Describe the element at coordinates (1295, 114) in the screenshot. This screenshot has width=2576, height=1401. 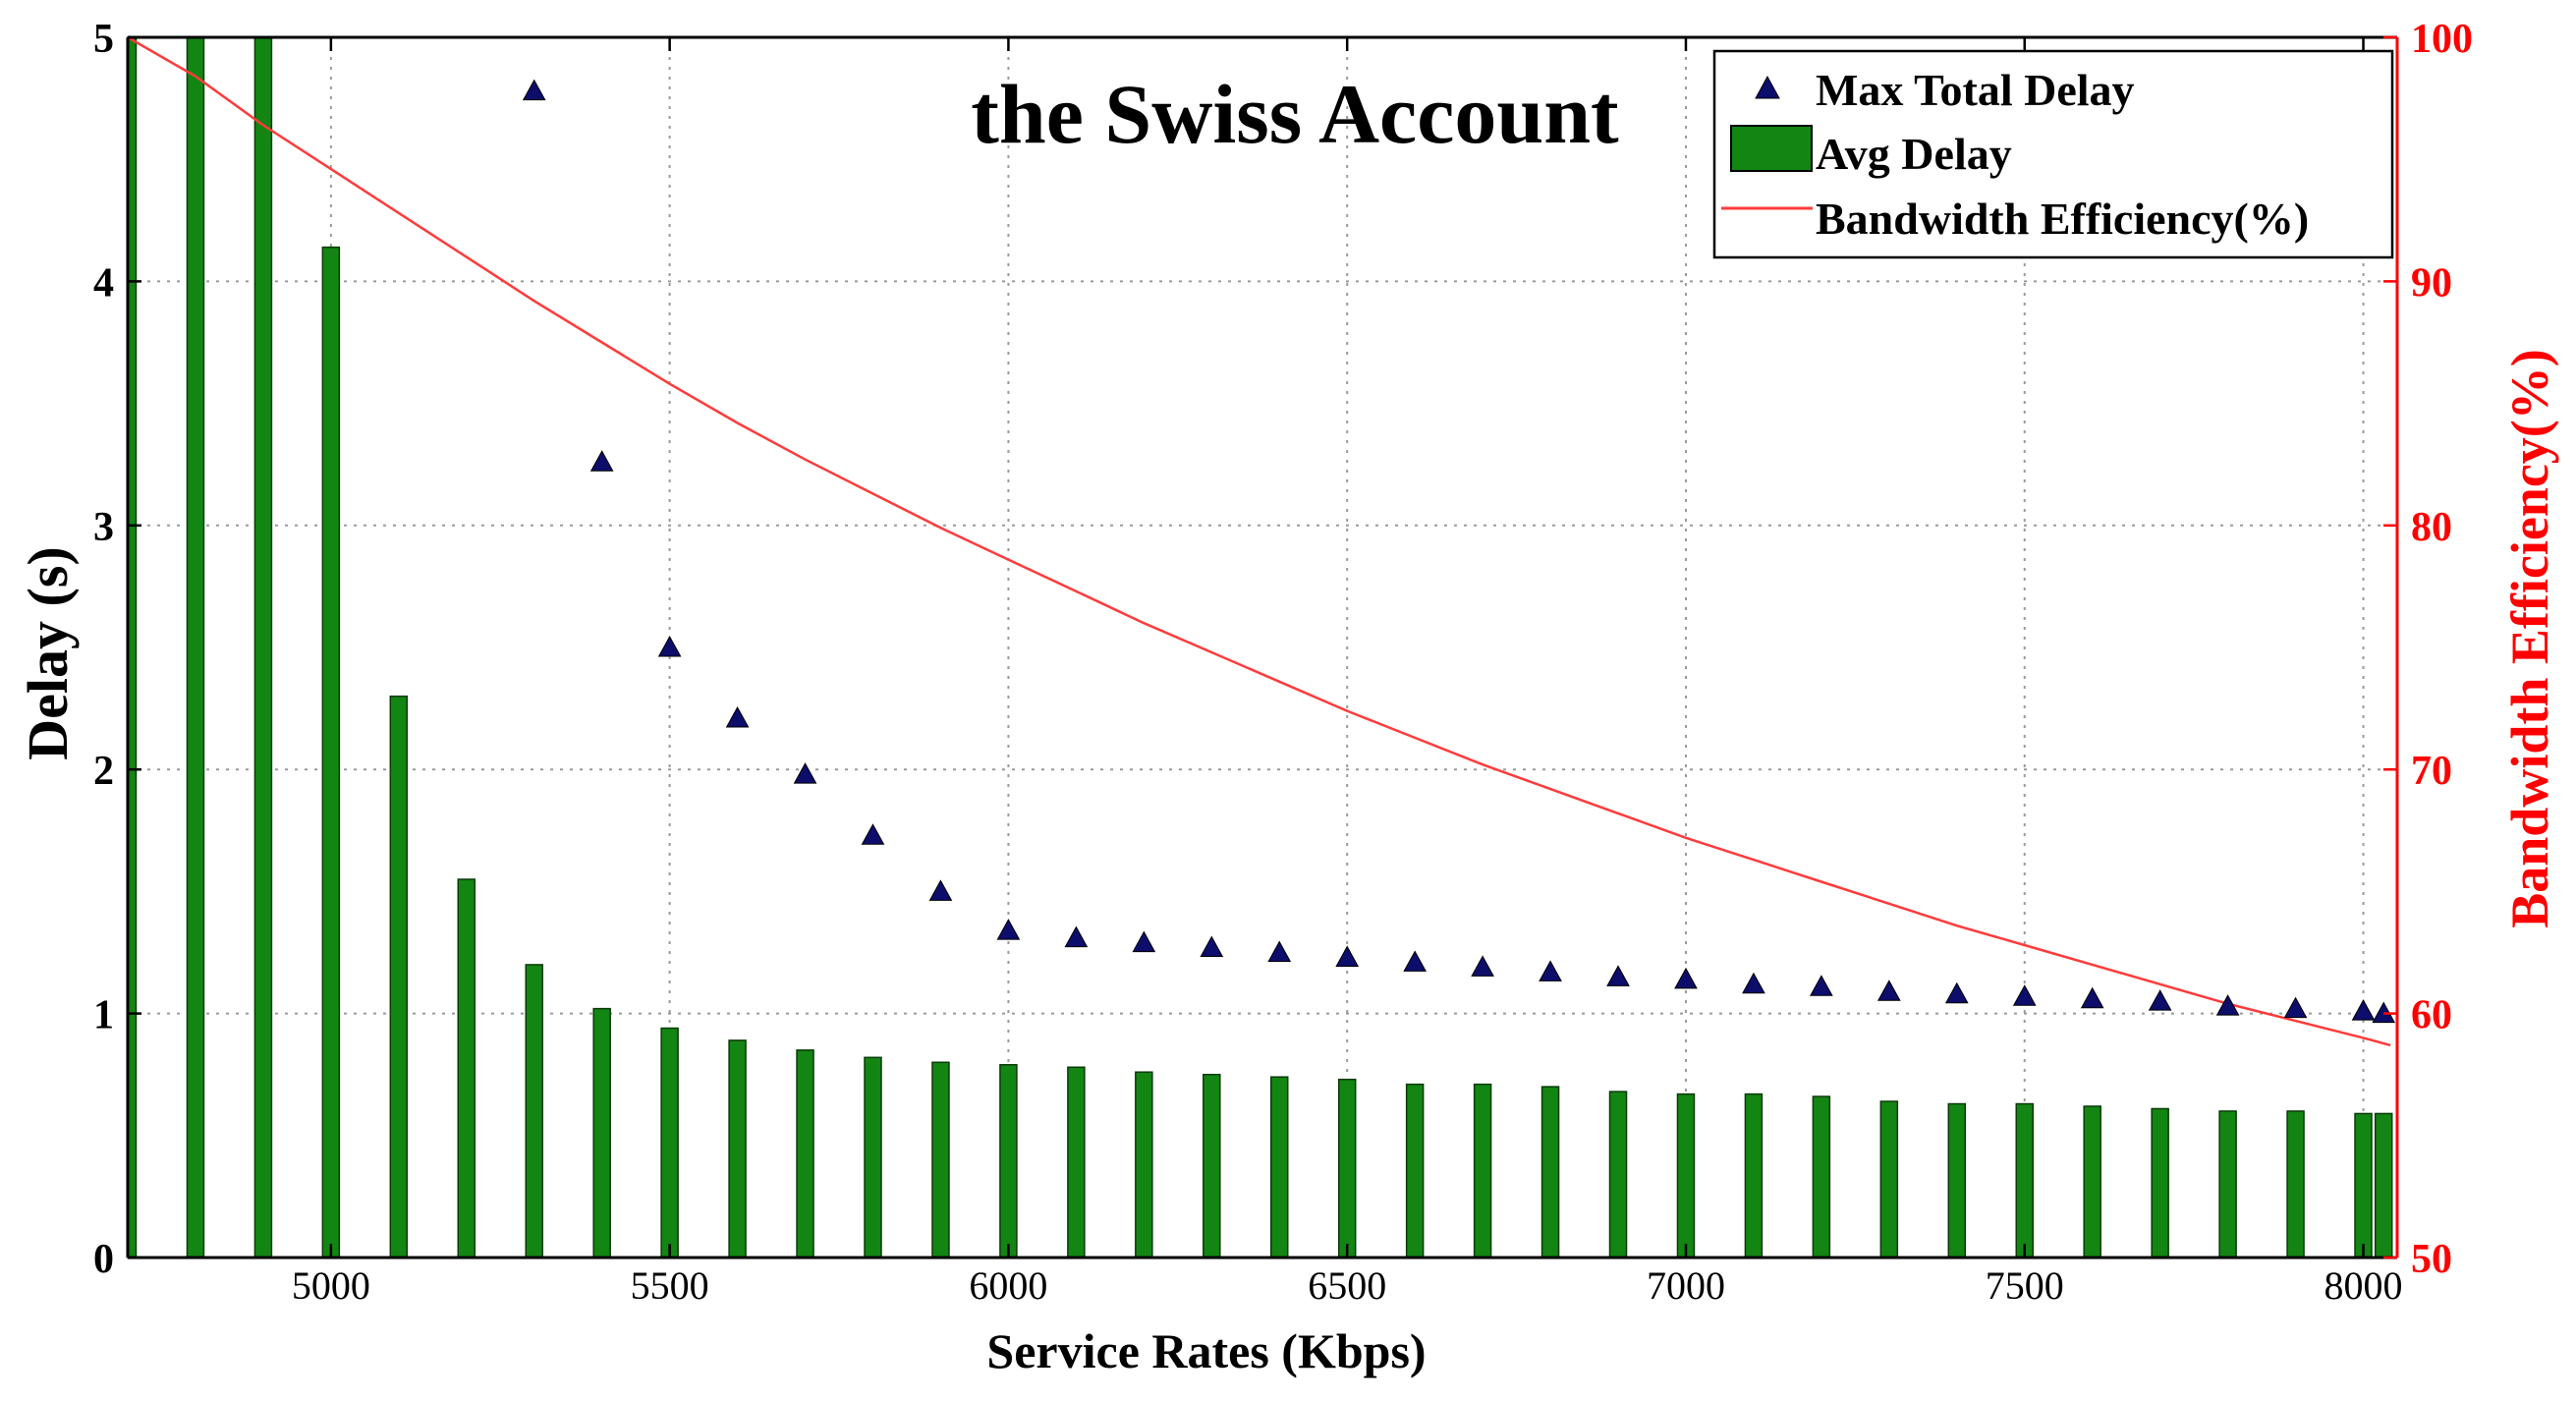
I see `chart-title: the Swiss Account` at that location.